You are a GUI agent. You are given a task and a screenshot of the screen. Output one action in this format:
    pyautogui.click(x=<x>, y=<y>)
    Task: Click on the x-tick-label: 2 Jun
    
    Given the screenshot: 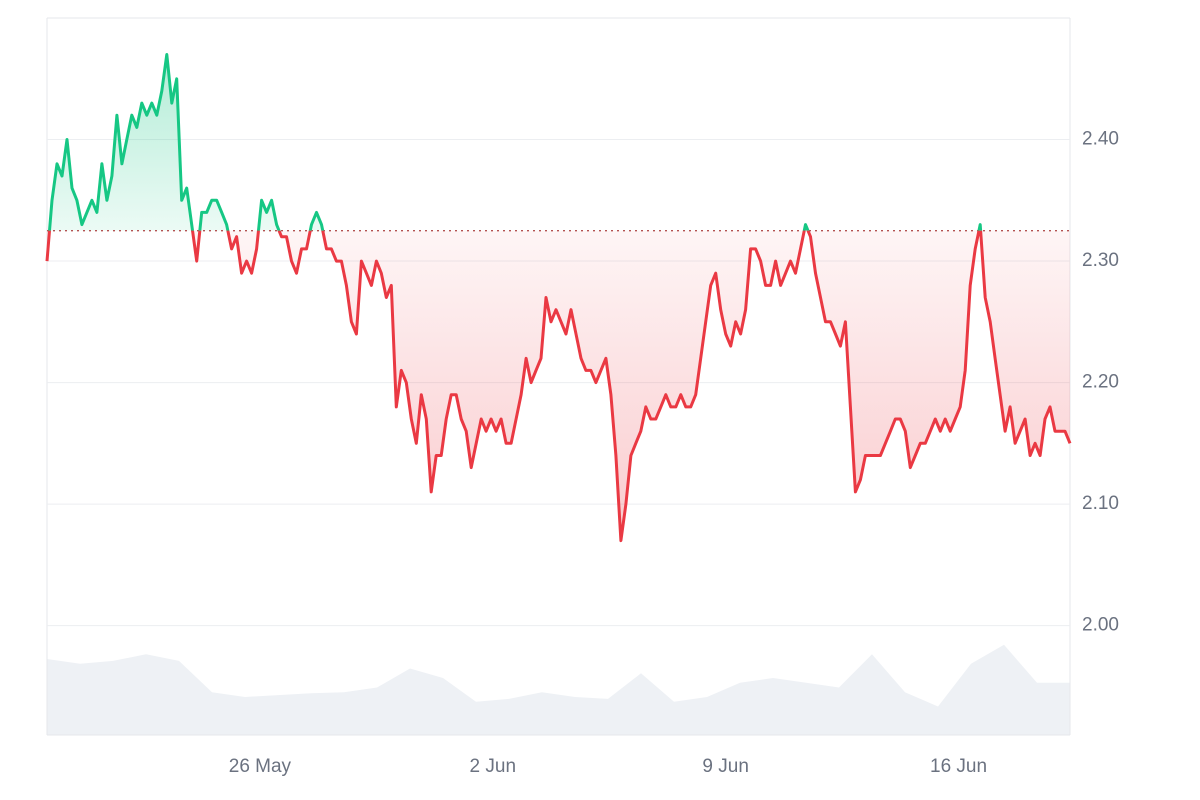 What is the action you would take?
    pyautogui.click(x=493, y=766)
    